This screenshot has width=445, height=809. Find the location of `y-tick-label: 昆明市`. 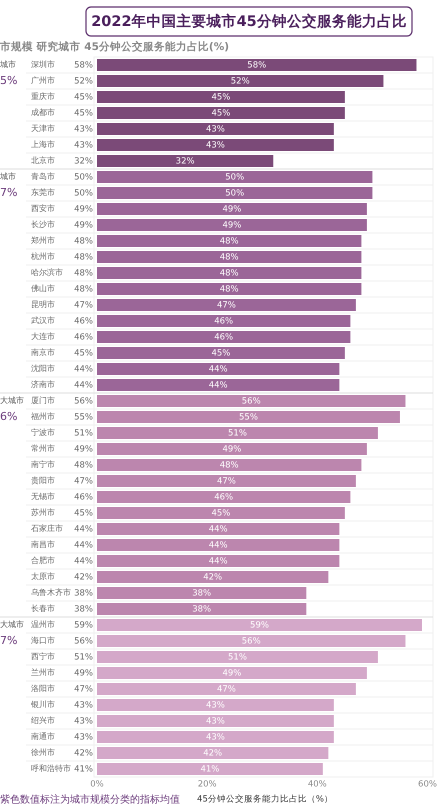

y-tick-label: 昆明市 is located at coordinates (43, 305).